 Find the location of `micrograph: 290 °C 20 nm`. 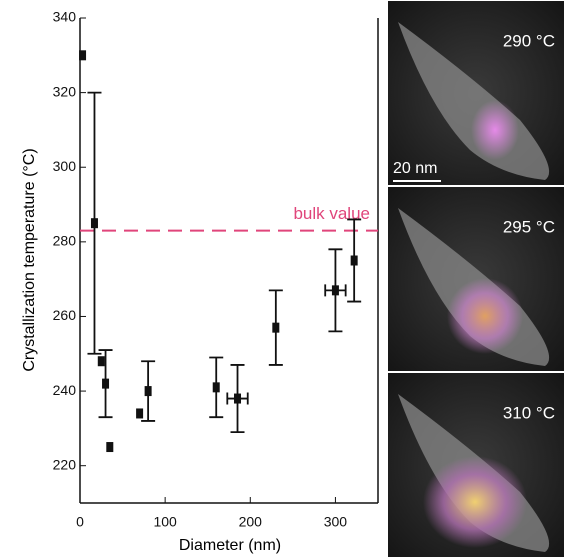

micrograph: 290 °C 20 nm is located at coordinates (476, 93).